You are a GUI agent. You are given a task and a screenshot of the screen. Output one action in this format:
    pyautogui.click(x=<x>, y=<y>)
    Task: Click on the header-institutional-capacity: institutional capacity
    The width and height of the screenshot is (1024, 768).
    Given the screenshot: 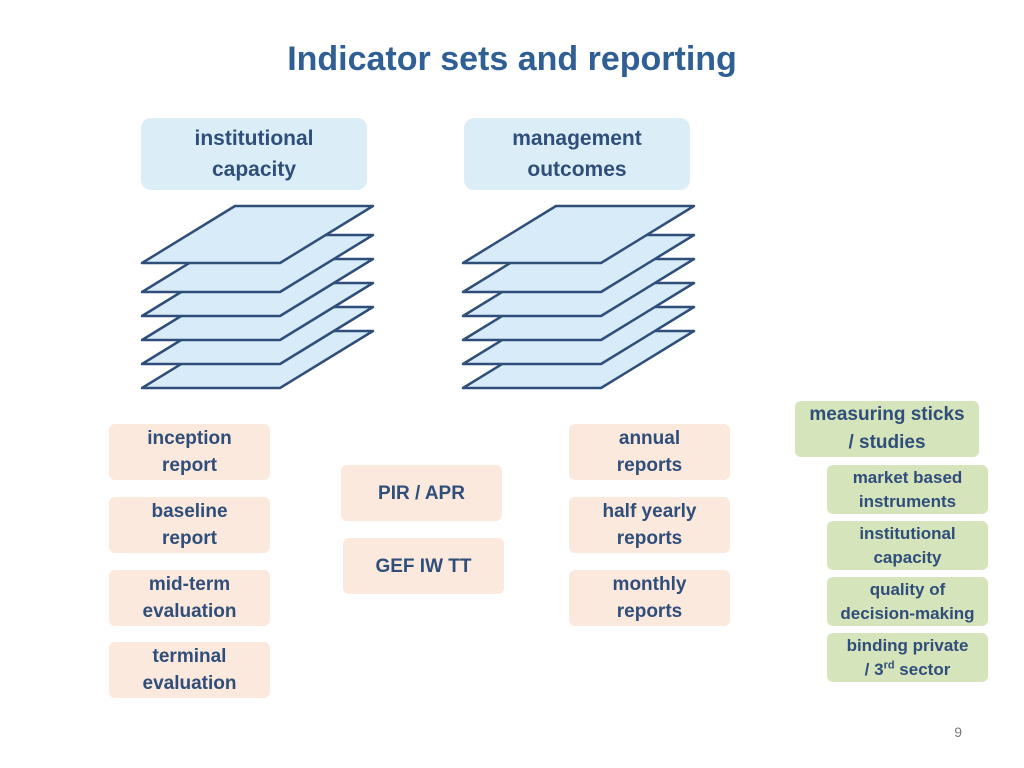 What is the action you would take?
    pyautogui.click(x=254, y=154)
    